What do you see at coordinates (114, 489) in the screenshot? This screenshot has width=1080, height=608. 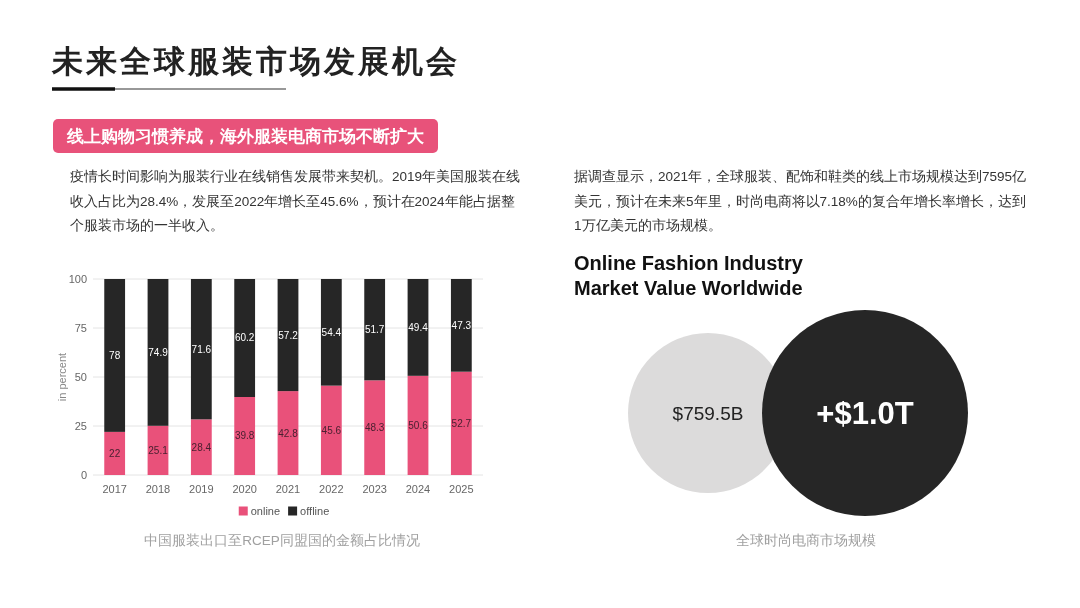 I see `x-tick-label: 2017` at bounding box center [114, 489].